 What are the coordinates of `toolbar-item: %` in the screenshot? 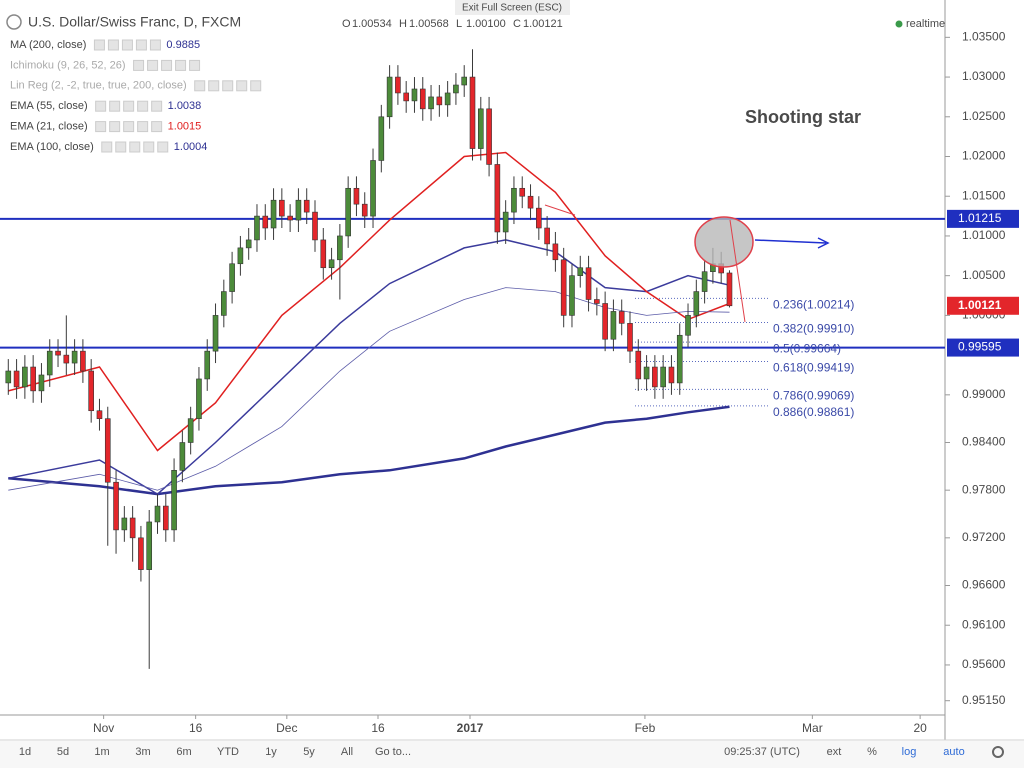 It's located at (872, 752).